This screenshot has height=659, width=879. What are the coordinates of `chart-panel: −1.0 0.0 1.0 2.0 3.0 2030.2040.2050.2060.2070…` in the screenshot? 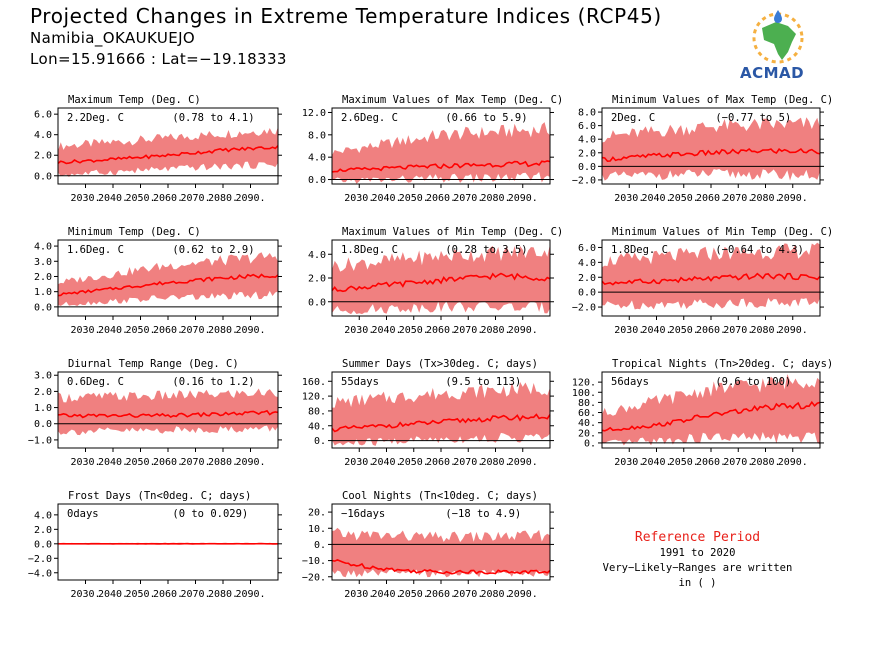 It's located at (155, 413).